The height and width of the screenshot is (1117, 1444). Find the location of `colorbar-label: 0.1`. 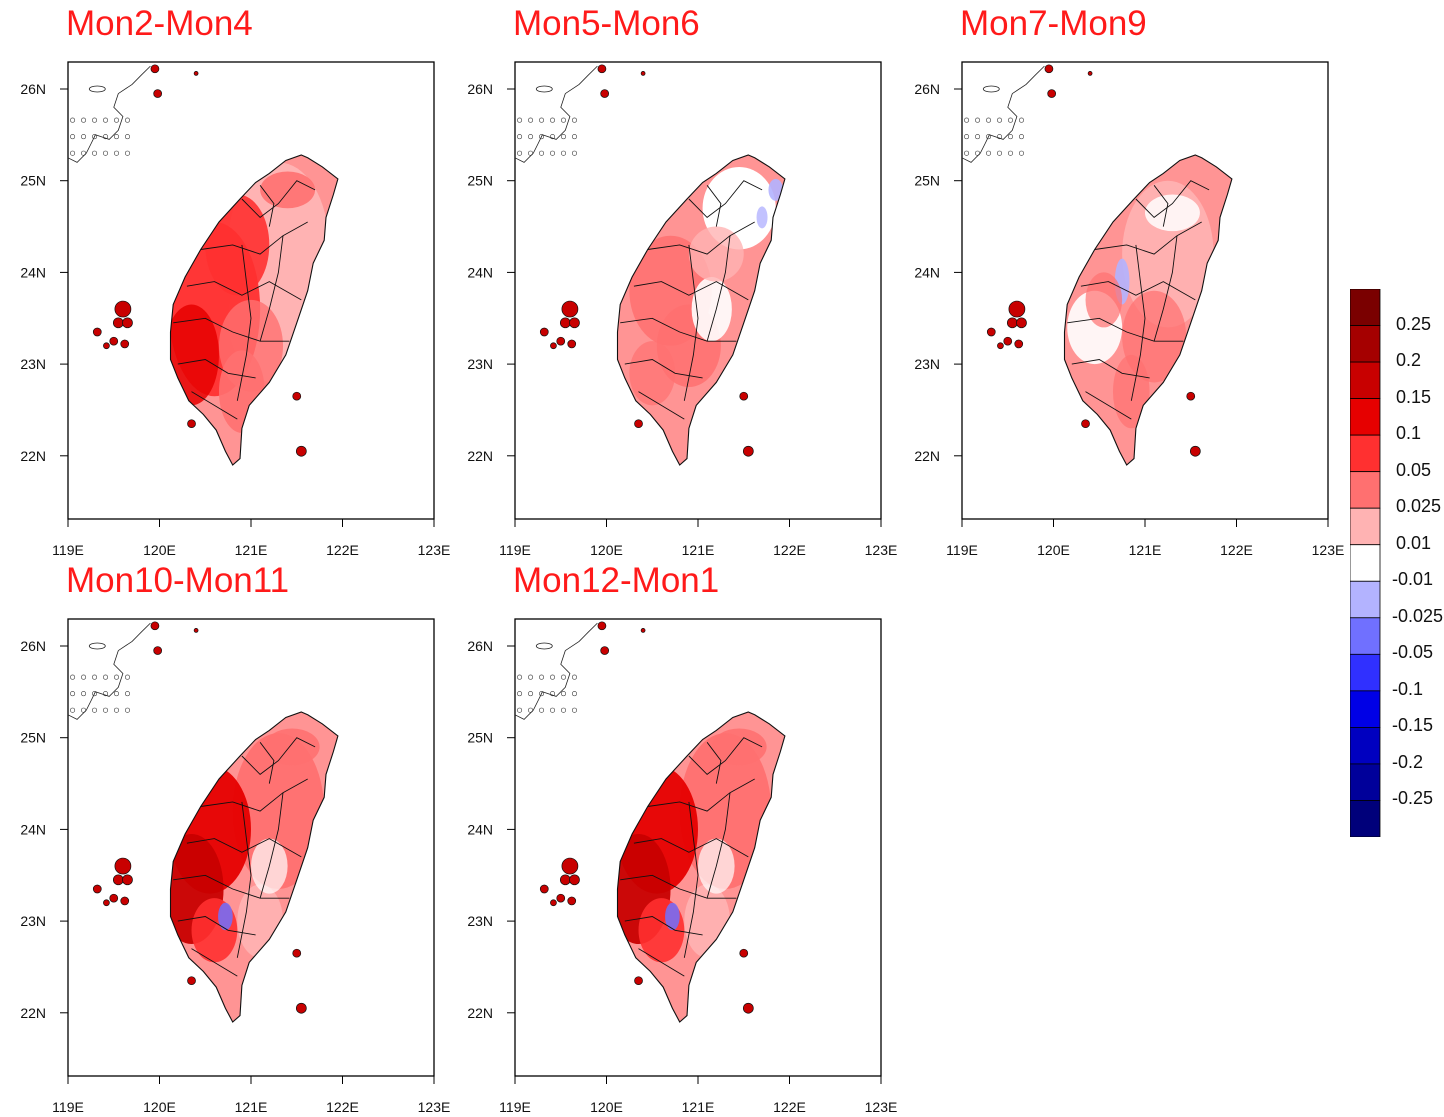

colorbar-label: 0.1 is located at coordinates (1409, 433).